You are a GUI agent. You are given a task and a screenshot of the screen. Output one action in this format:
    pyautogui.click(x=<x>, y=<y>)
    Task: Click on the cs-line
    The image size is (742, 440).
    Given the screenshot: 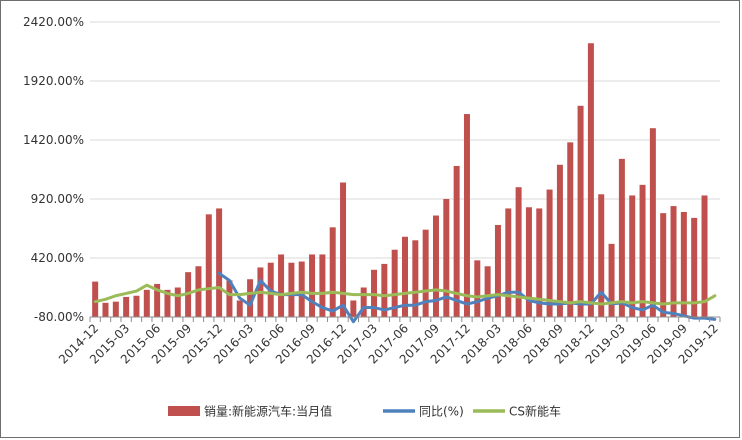 What is the action you would take?
    pyautogui.click(x=405, y=294)
    